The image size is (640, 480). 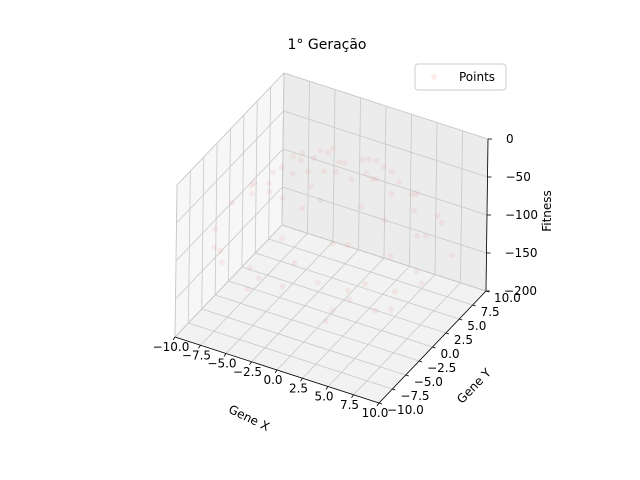 What do you see at coordinates (247, 372) in the screenshot?
I see `x-tick-label: −2.5` at bounding box center [247, 372].